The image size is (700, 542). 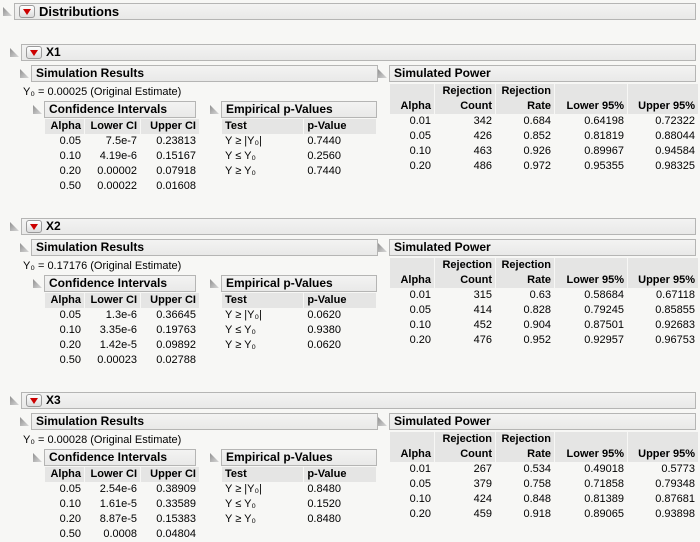 What do you see at coordinates (176, 489) in the screenshot?
I see `table-cell: 0.38909` at bounding box center [176, 489].